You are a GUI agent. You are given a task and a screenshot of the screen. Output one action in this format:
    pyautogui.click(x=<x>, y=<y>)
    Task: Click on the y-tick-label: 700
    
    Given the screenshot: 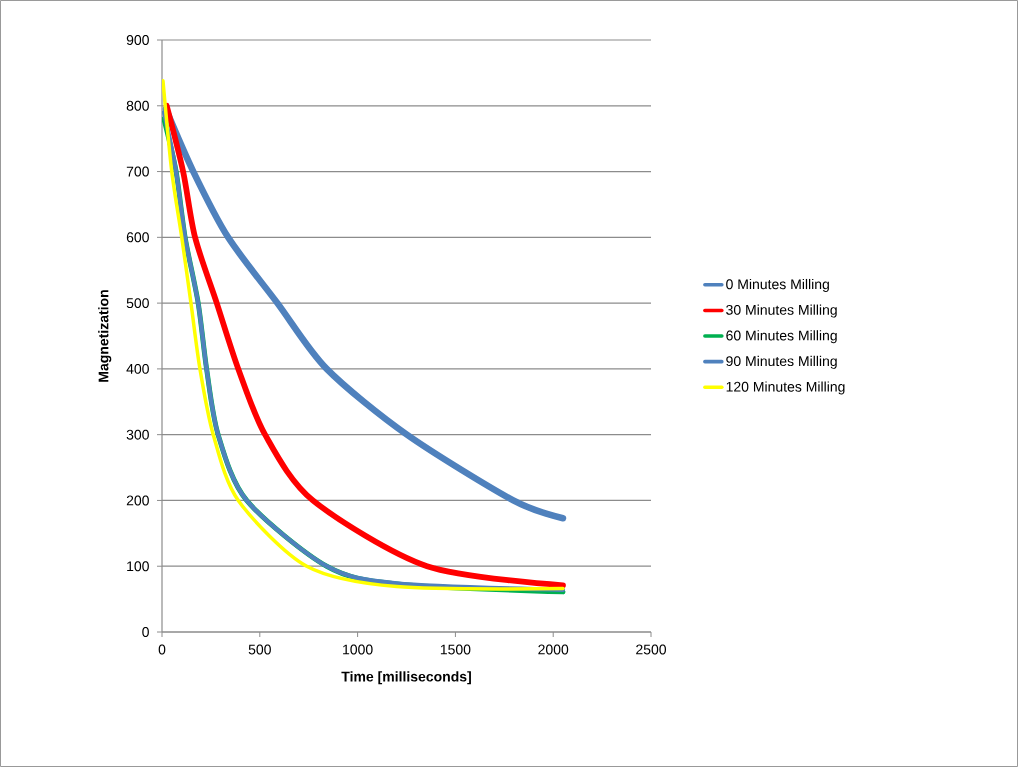 What is the action you would take?
    pyautogui.click(x=137, y=171)
    